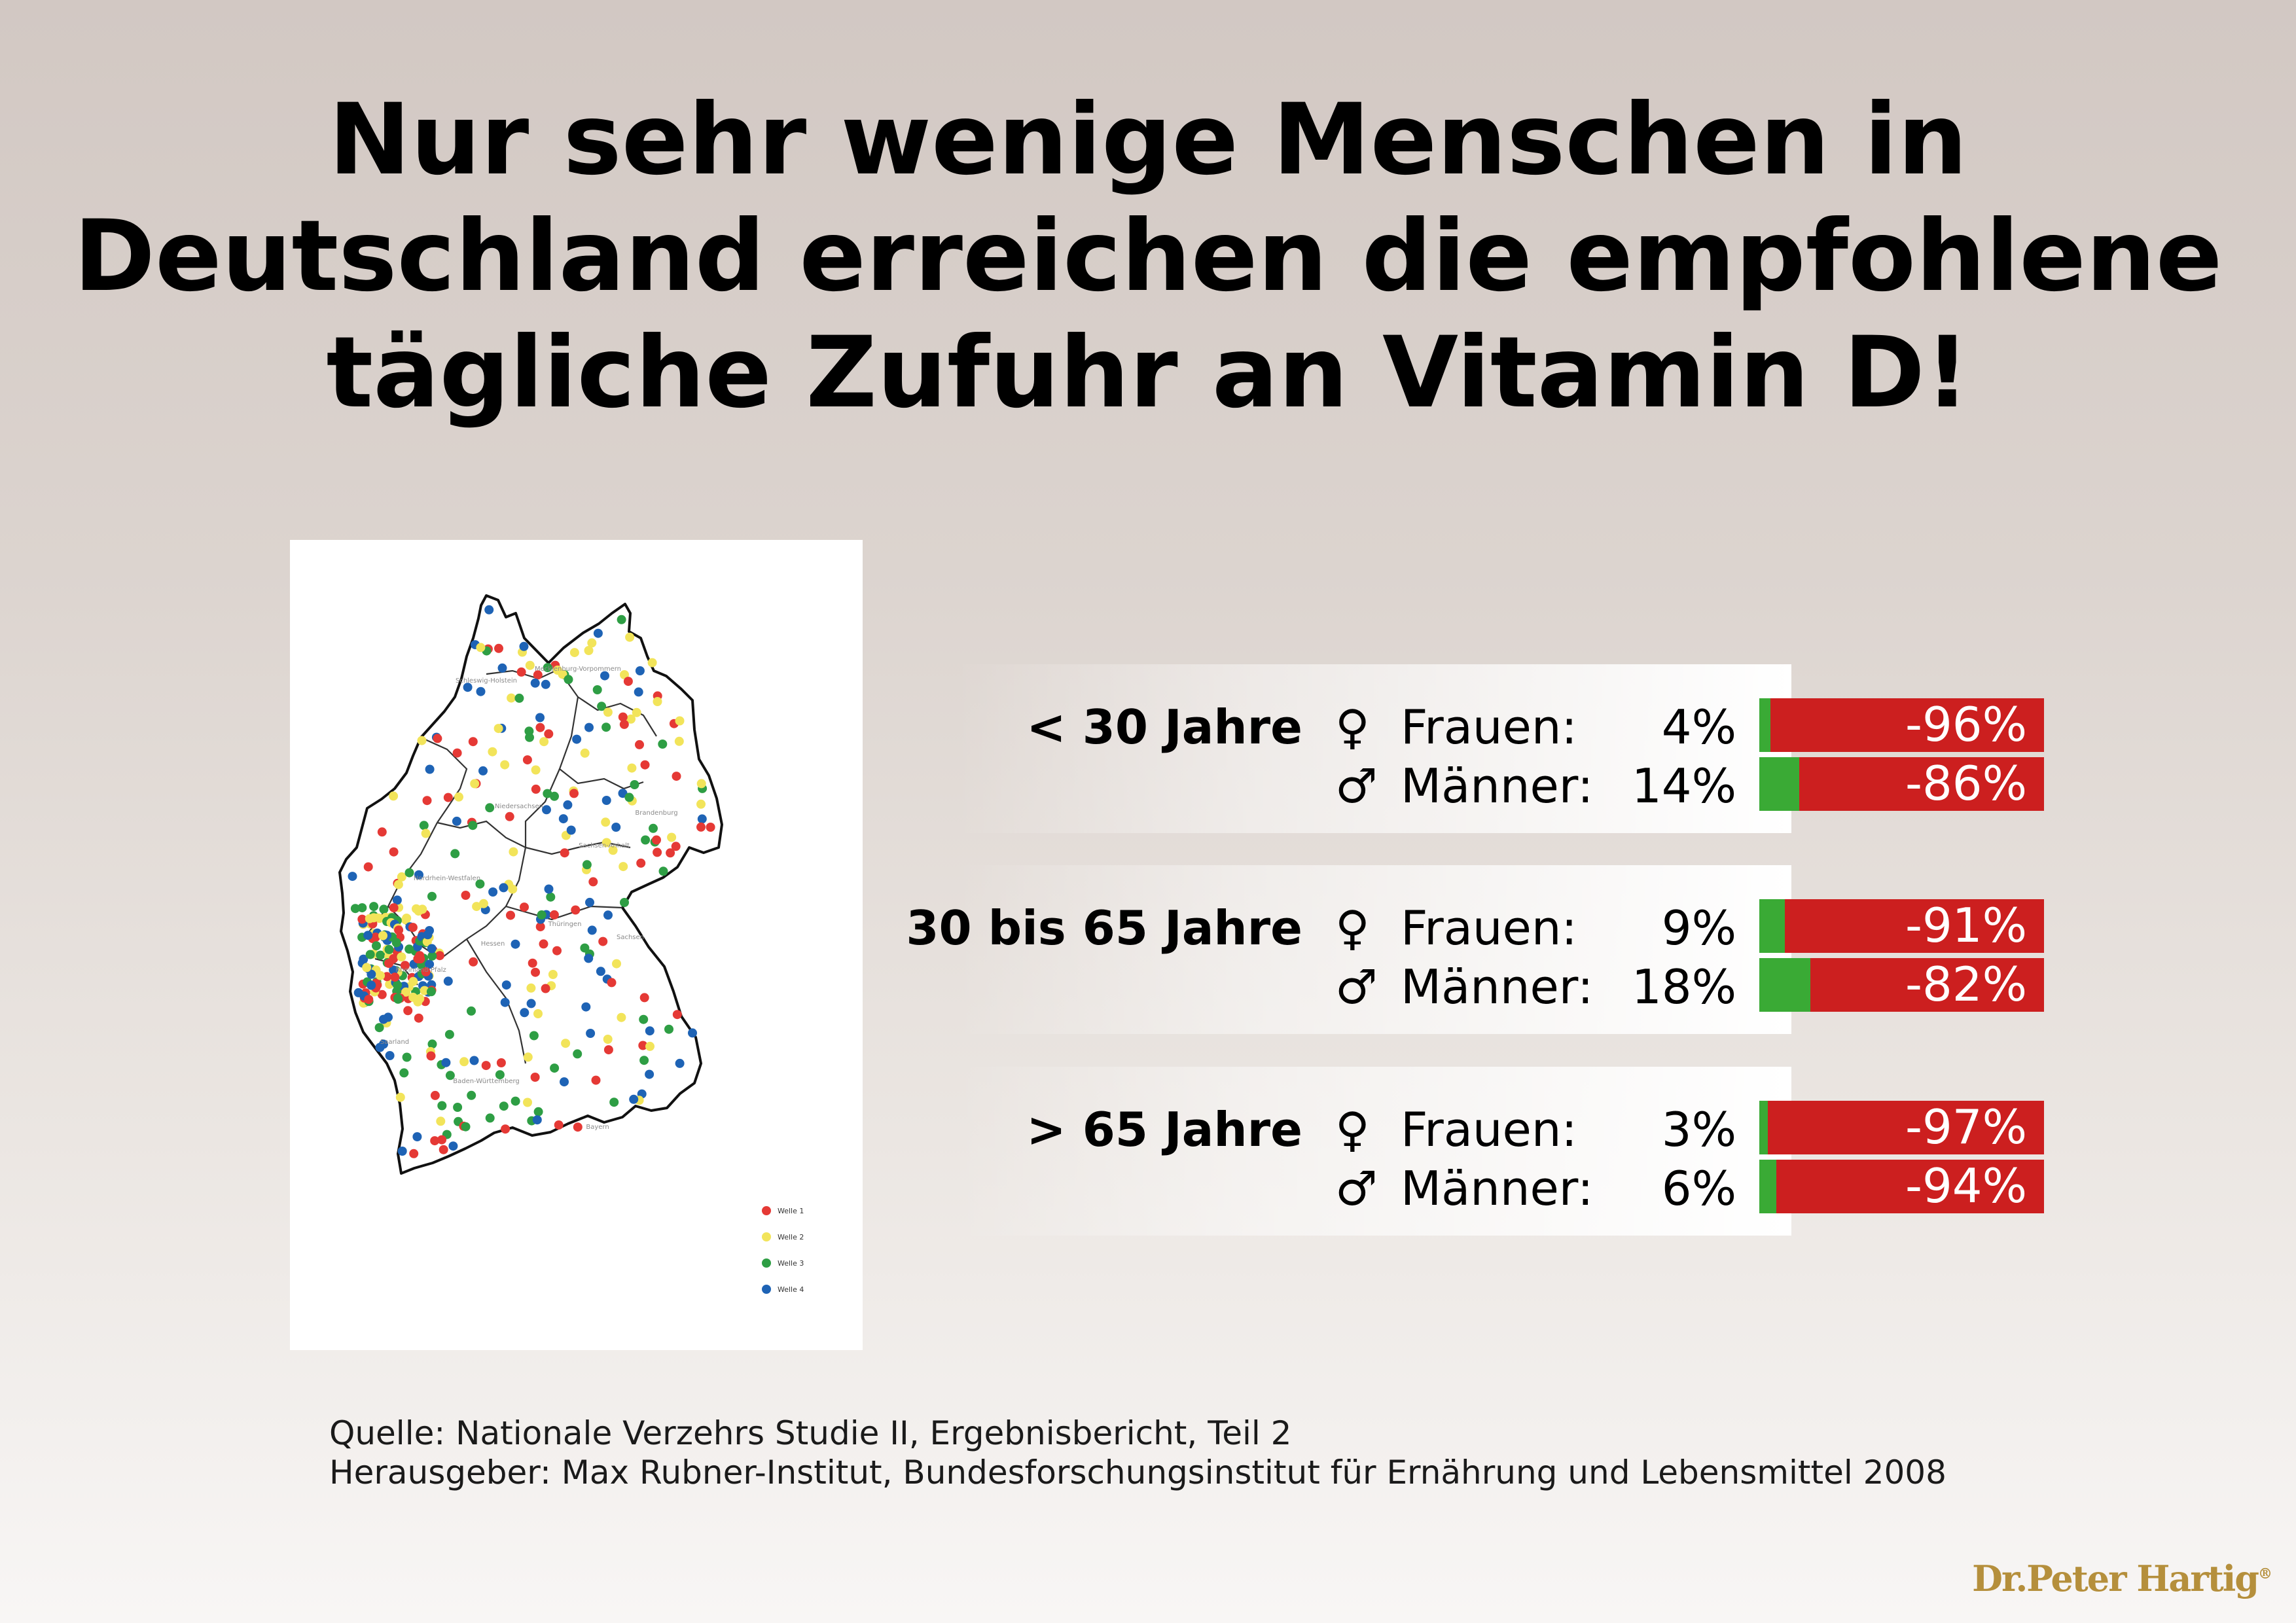 The image size is (2296, 1623). What do you see at coordinates (1352, 1129) in the screenshot?
I see `female-icon: ♀` at bounding box center [1352, 1129].